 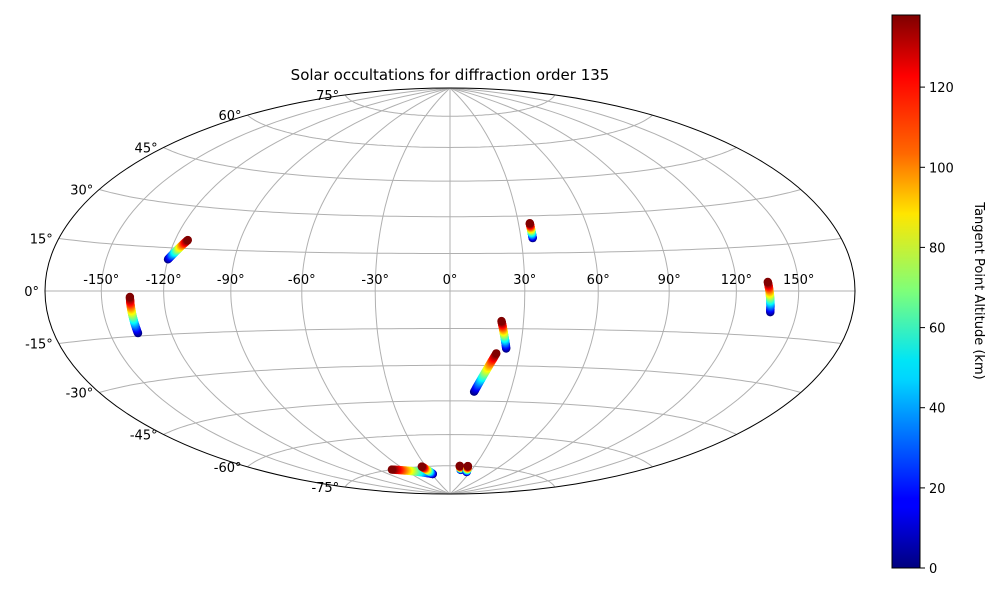 I want to click on latitude-tick-label: 0°, so click(x=31, y=292).